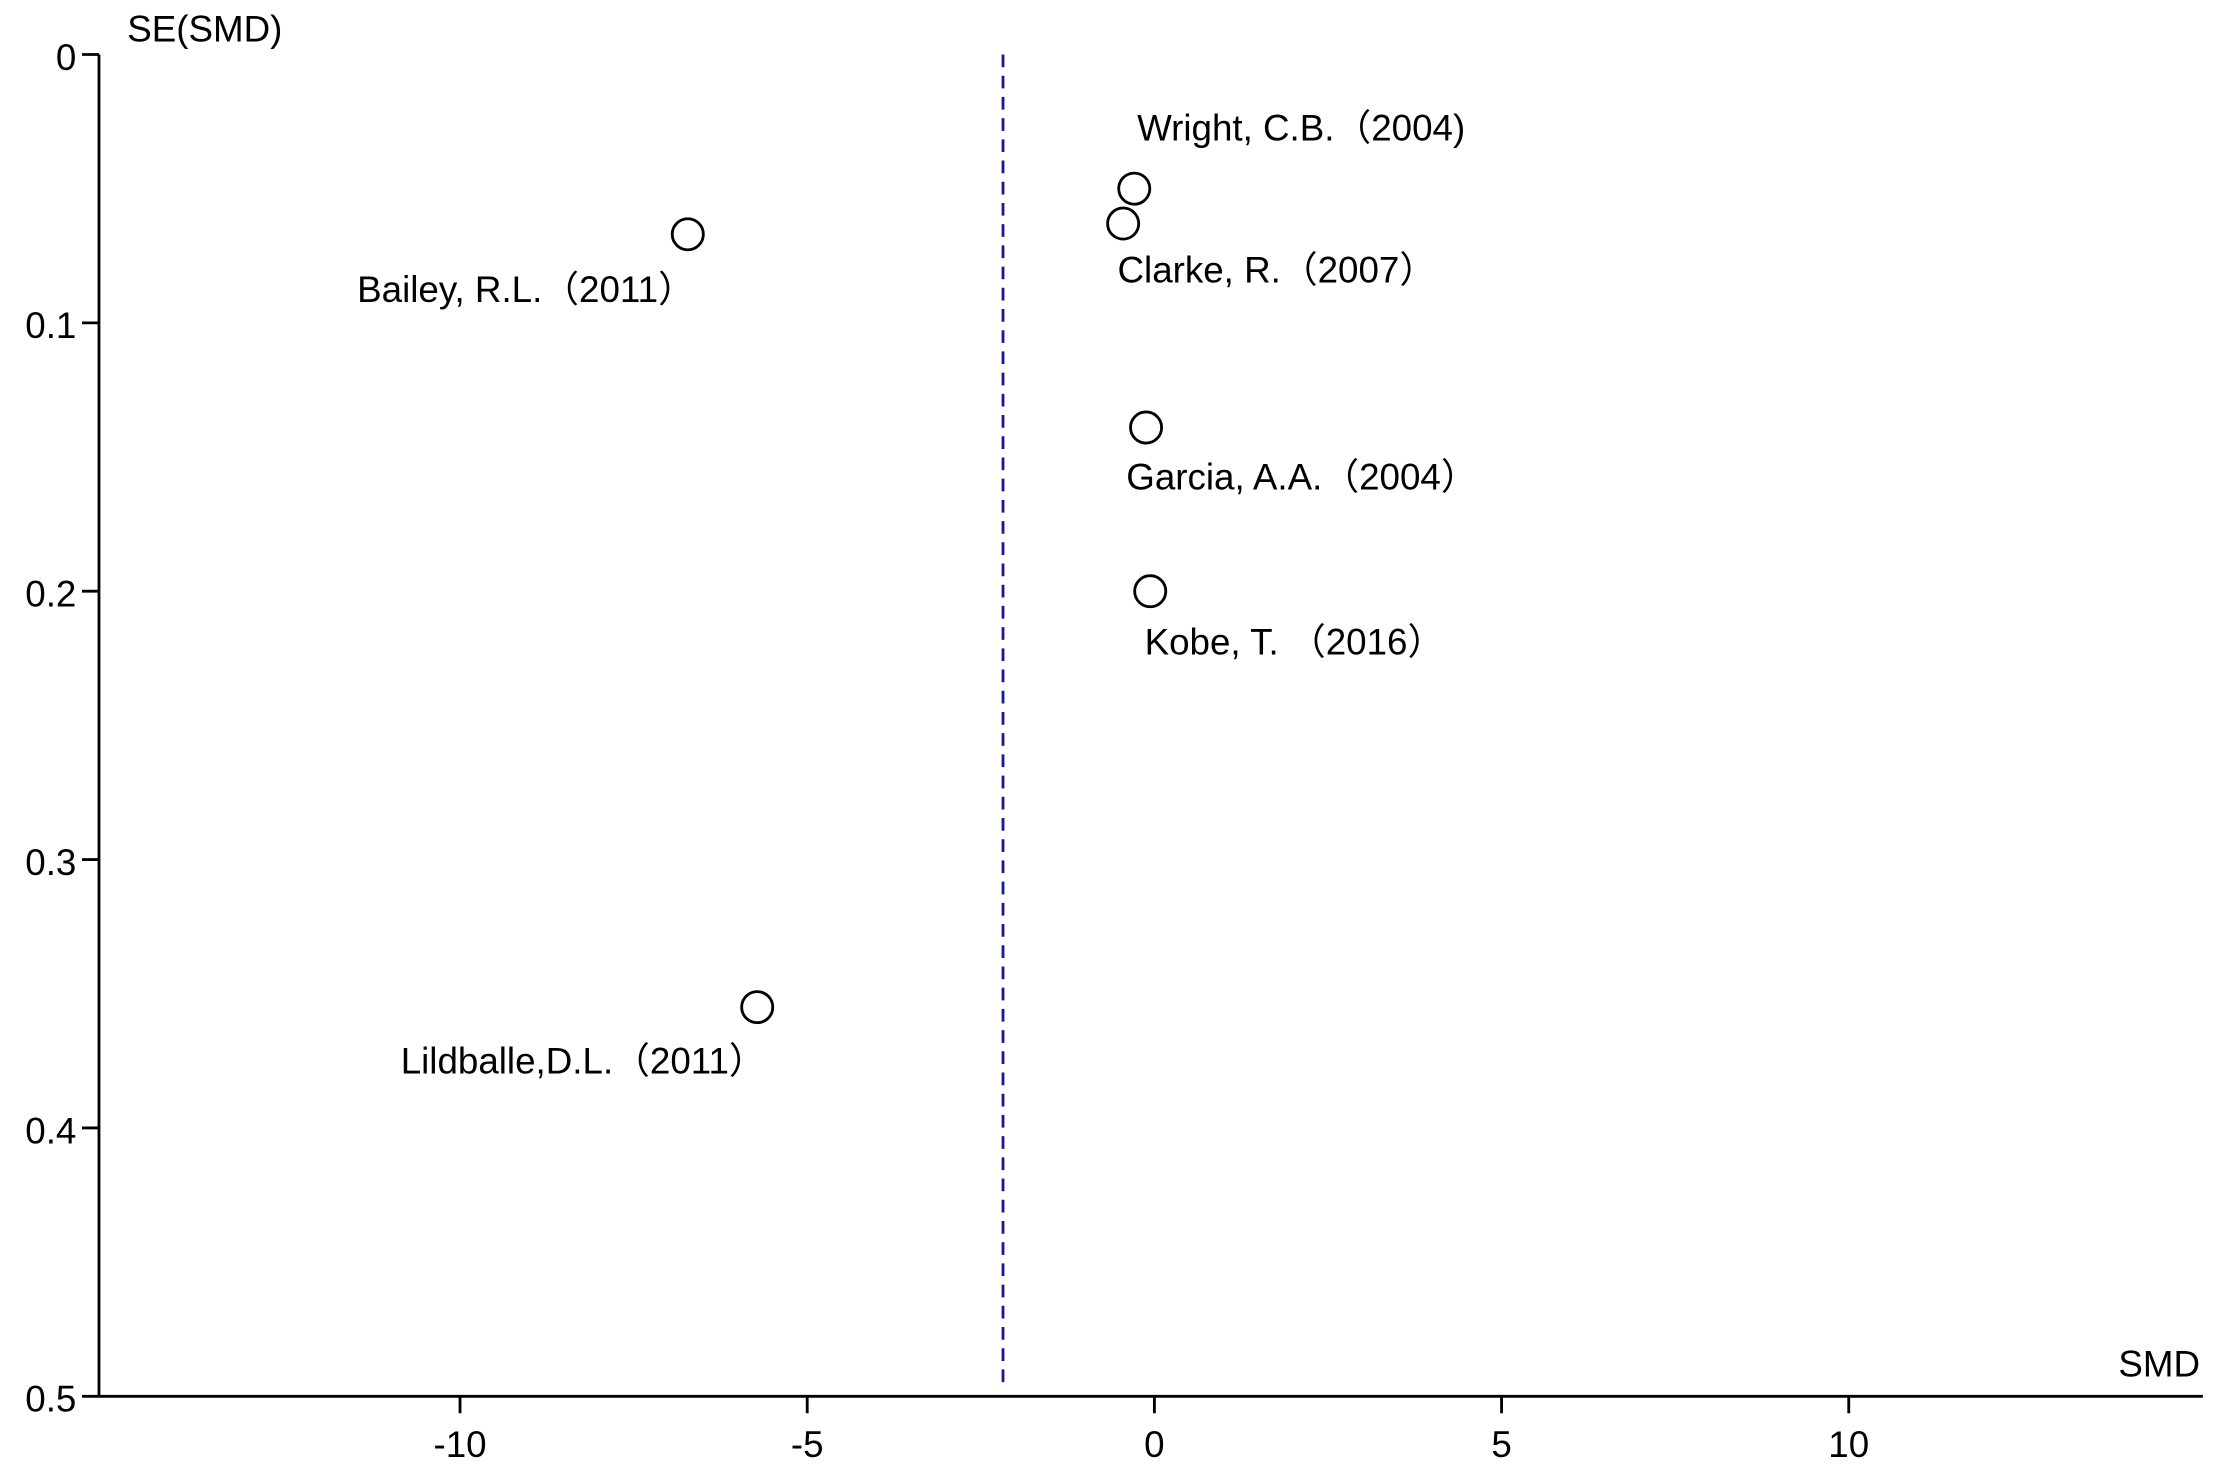 The height and width of the screenshot is (1472, 2217). Describe the element at coordinates (459, 1444) in the screenshot. I see `x-tick-label: -10` at that location.